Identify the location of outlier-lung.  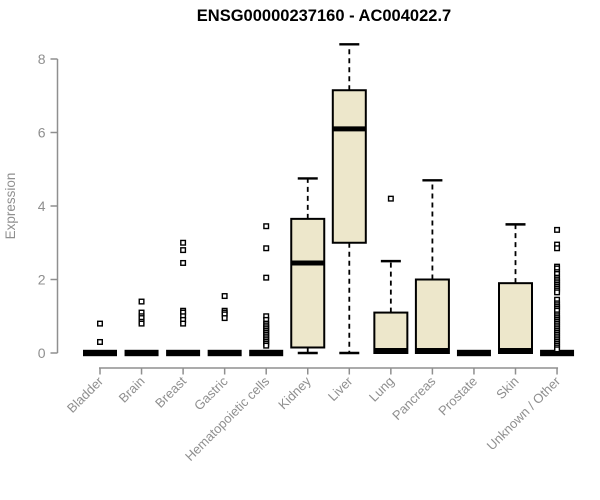
(390, 198).